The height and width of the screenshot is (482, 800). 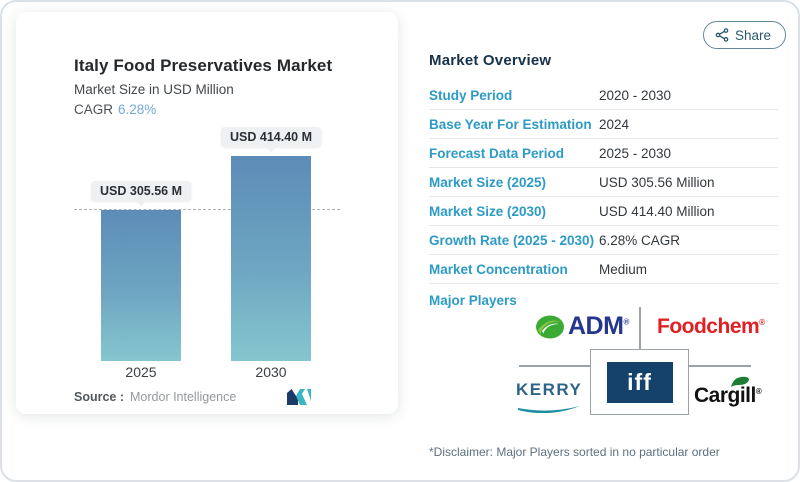 What do you see at coordinates (728, 395) in the screenshot?
I see `cargill-logo-text: Cargill®` at bounding box center [728, 395].